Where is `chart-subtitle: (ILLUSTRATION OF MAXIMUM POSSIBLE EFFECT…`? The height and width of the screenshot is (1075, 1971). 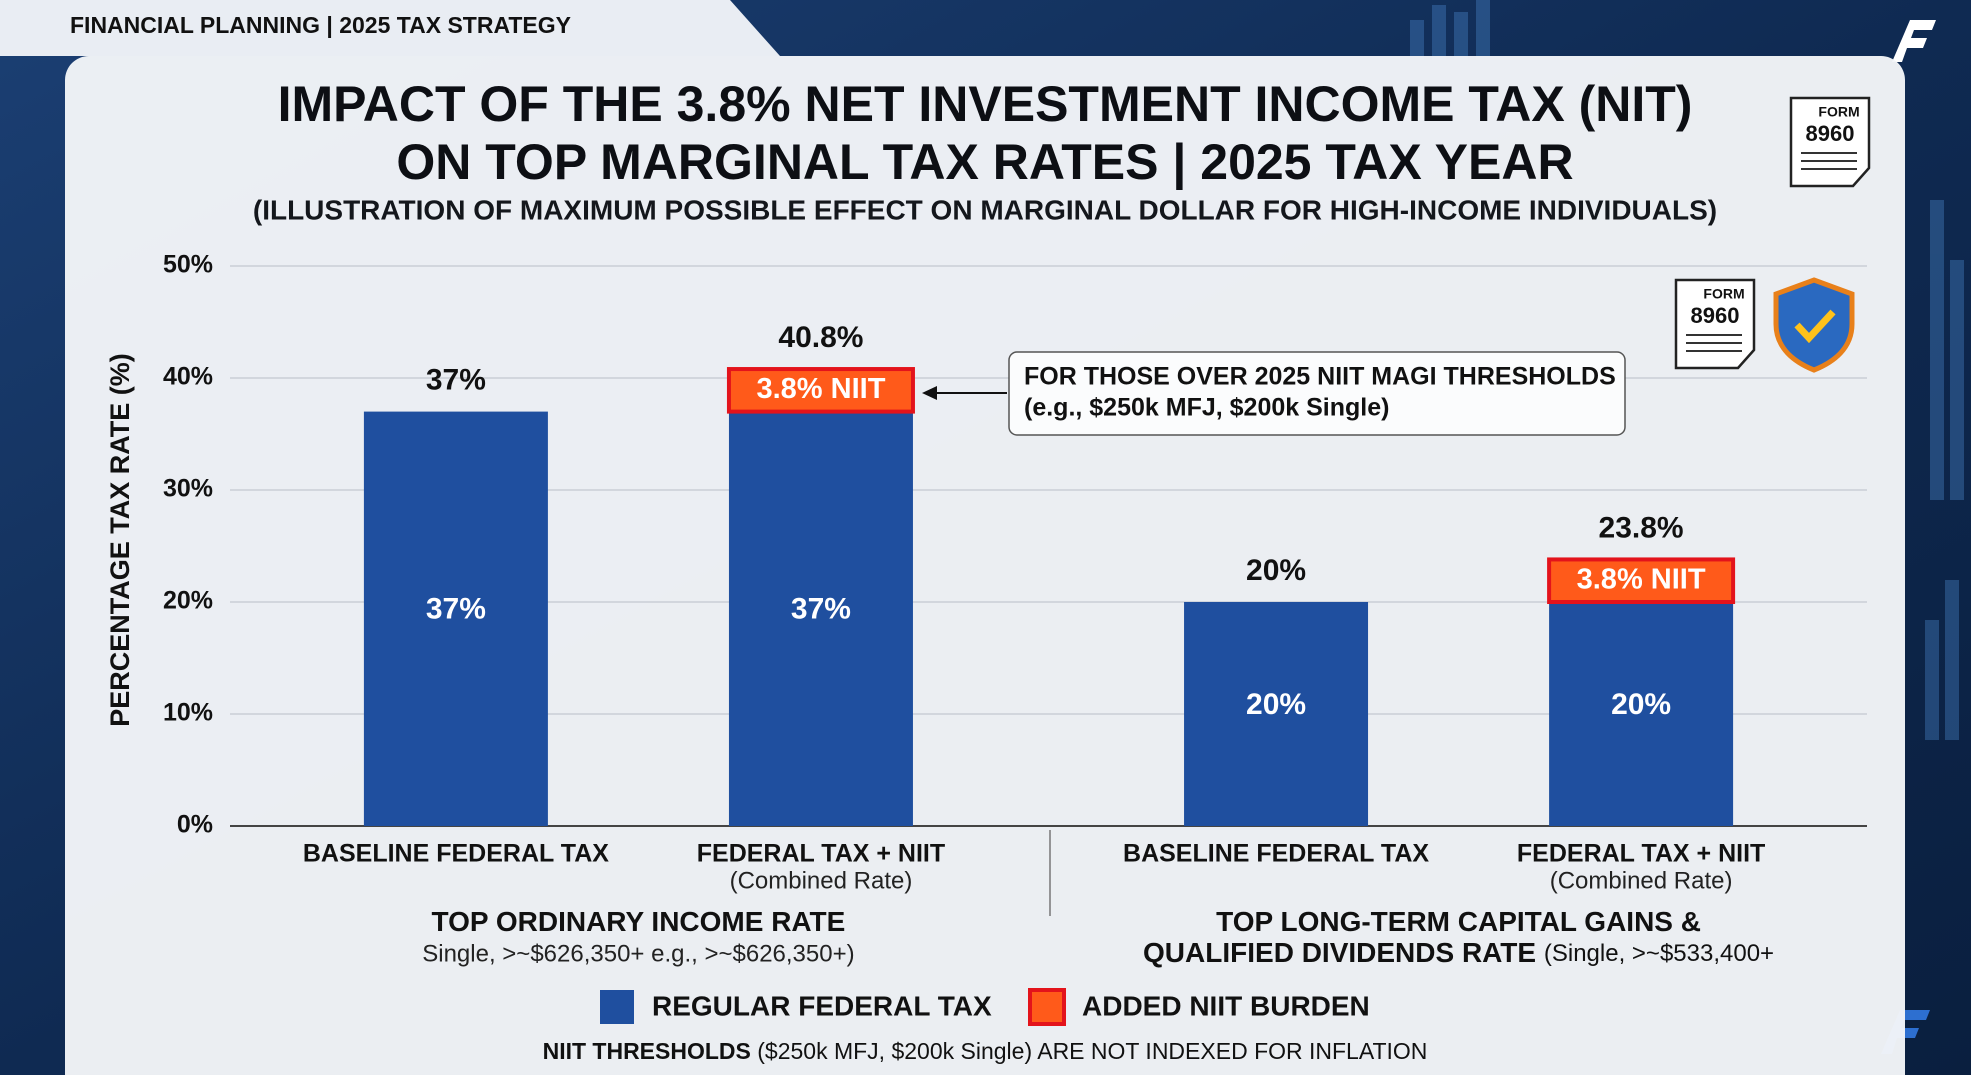
chart-subtitle: (ILLUSTRATION OF MAXIMUM POSSIBLE EFFECT… is located at coordinates (985, 209).